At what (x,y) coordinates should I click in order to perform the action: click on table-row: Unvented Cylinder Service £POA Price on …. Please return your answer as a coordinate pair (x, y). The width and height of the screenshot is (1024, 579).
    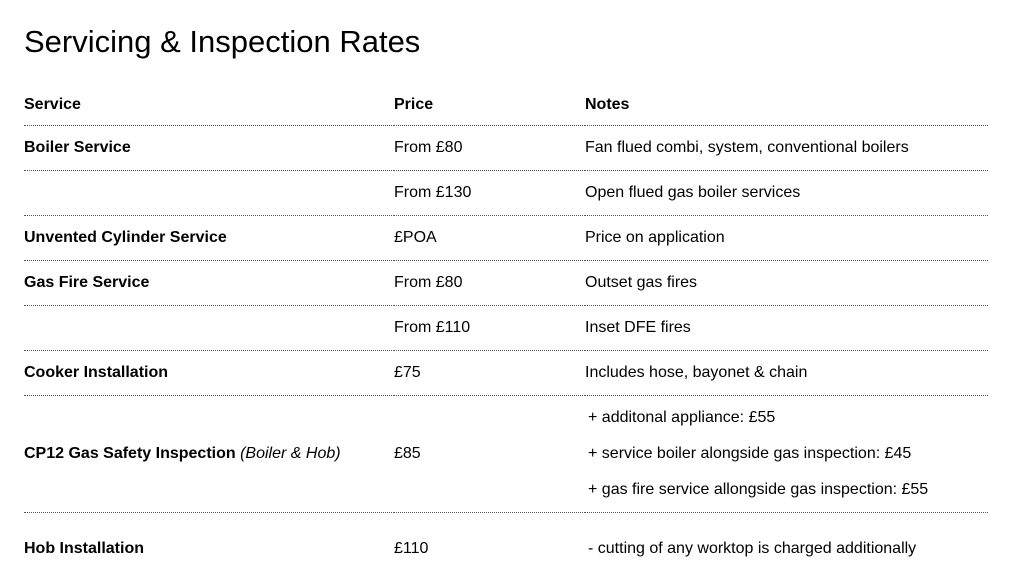
    Looking at the image, I should click on (506, 238).